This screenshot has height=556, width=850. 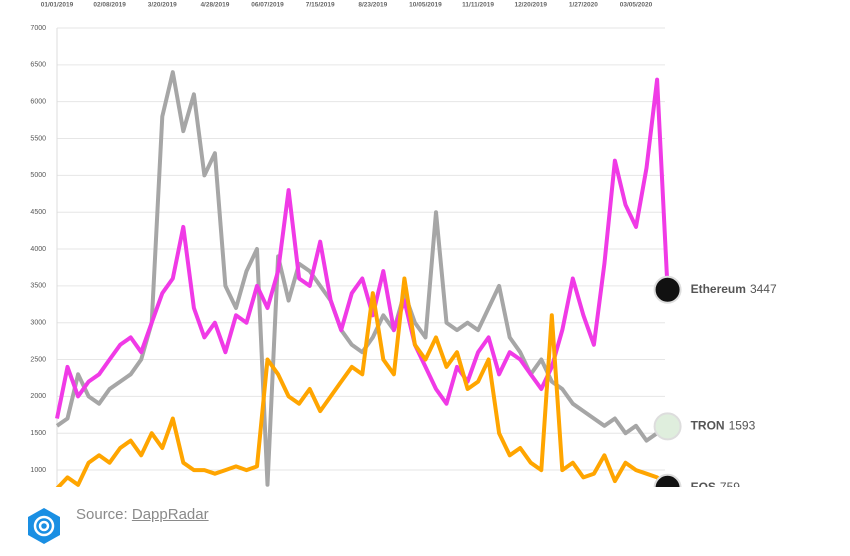 I want to click on y-tick-label: 1000, so click(x=38, y=470).